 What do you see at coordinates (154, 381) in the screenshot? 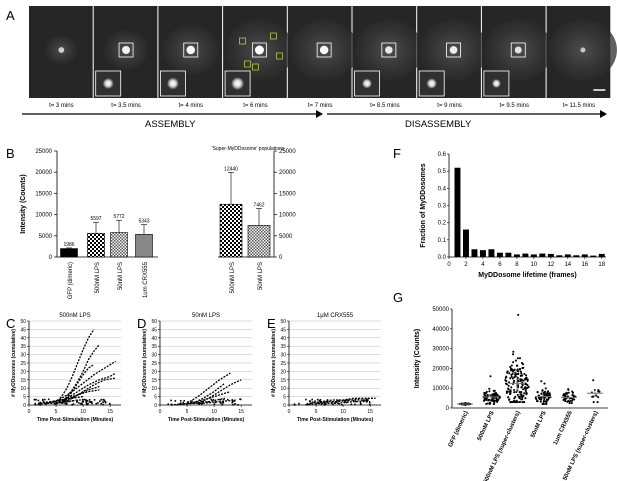
I see `y-tick-label: 15` at bounding box center [154, 381].